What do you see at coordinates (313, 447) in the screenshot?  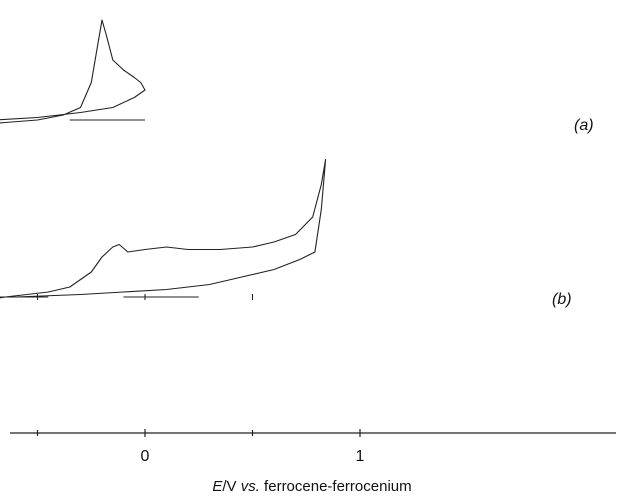 I see `x-axis: −3−2−101` at bounding box center [313, 447].